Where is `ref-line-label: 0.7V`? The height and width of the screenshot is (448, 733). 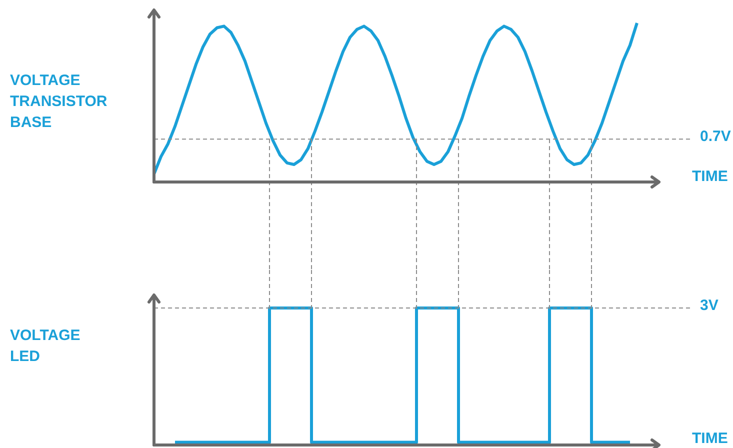
ref-line-label: 0.7V is located at coordinates (715, 137).